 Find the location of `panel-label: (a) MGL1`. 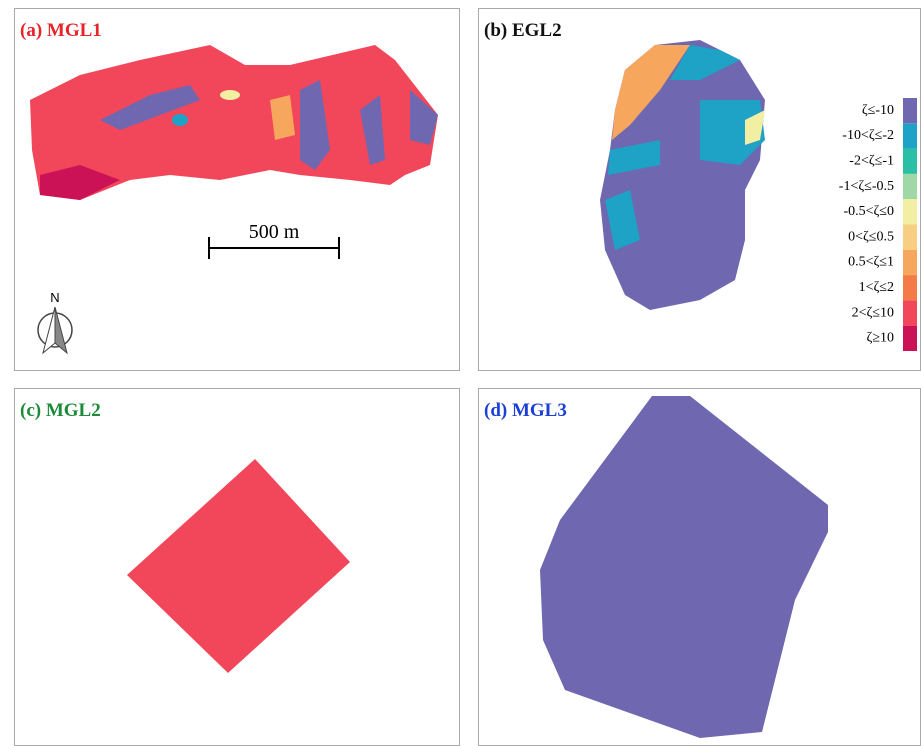

panel-label: (a) MGL1 is located at coordinates (61, 30).